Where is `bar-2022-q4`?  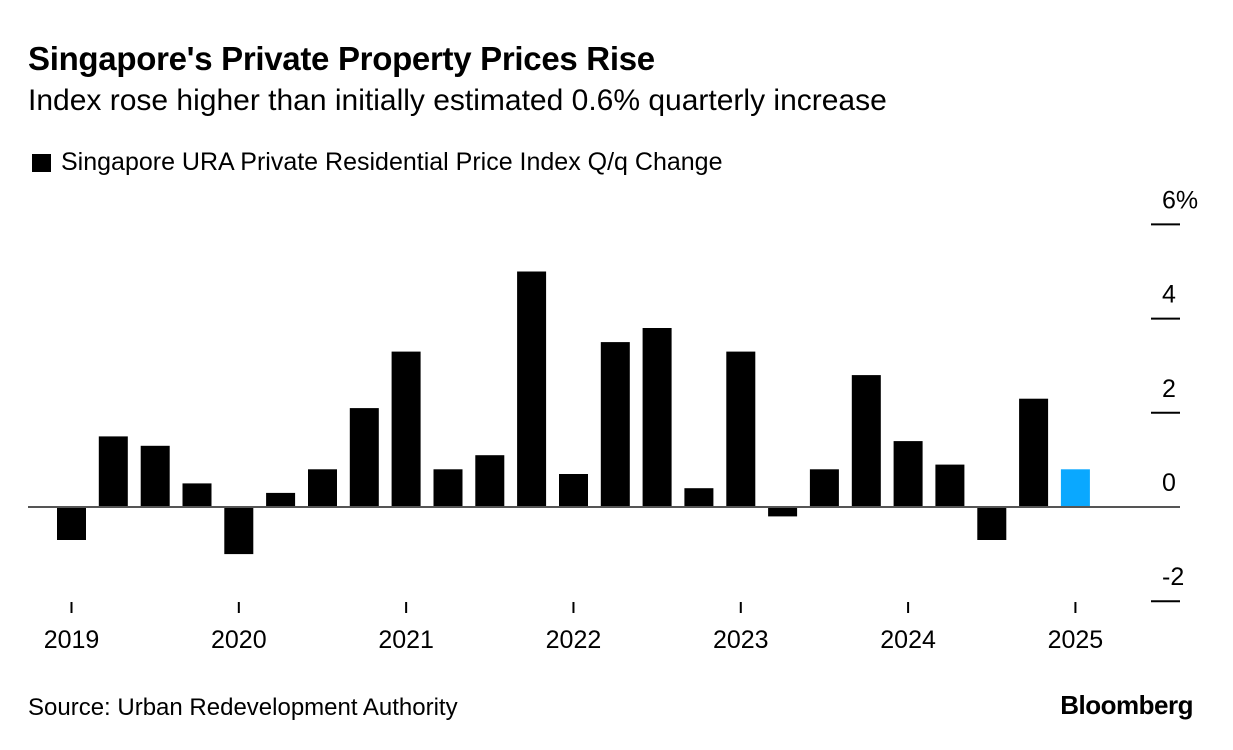 bar-2022-q4 is located at coordinates (699, 497).